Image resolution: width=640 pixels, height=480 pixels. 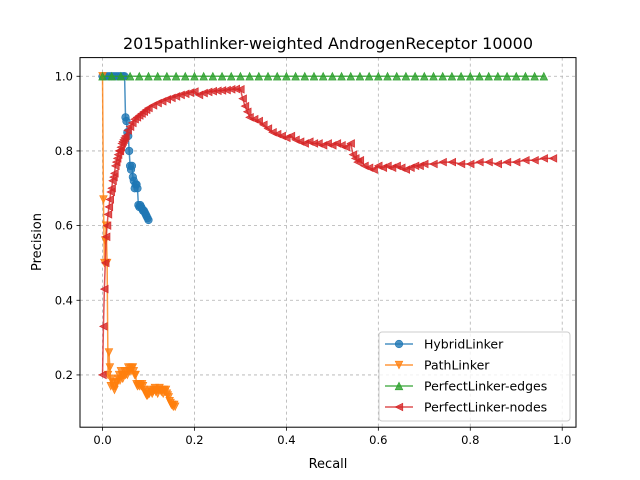 I want to click on y-tick-label: 1.0, so click(x=64, y=76).